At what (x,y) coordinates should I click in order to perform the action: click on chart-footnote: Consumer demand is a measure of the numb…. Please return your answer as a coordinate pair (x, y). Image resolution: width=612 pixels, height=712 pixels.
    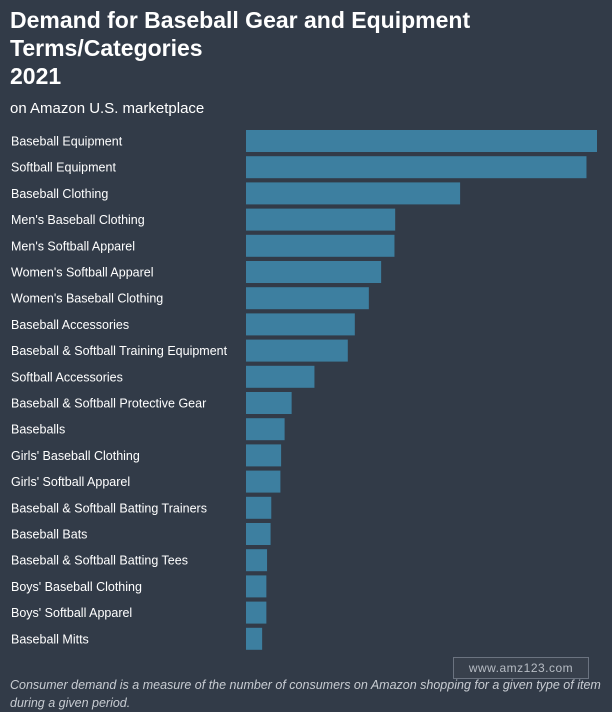
    Looking at the image, I should click on (305, 694).